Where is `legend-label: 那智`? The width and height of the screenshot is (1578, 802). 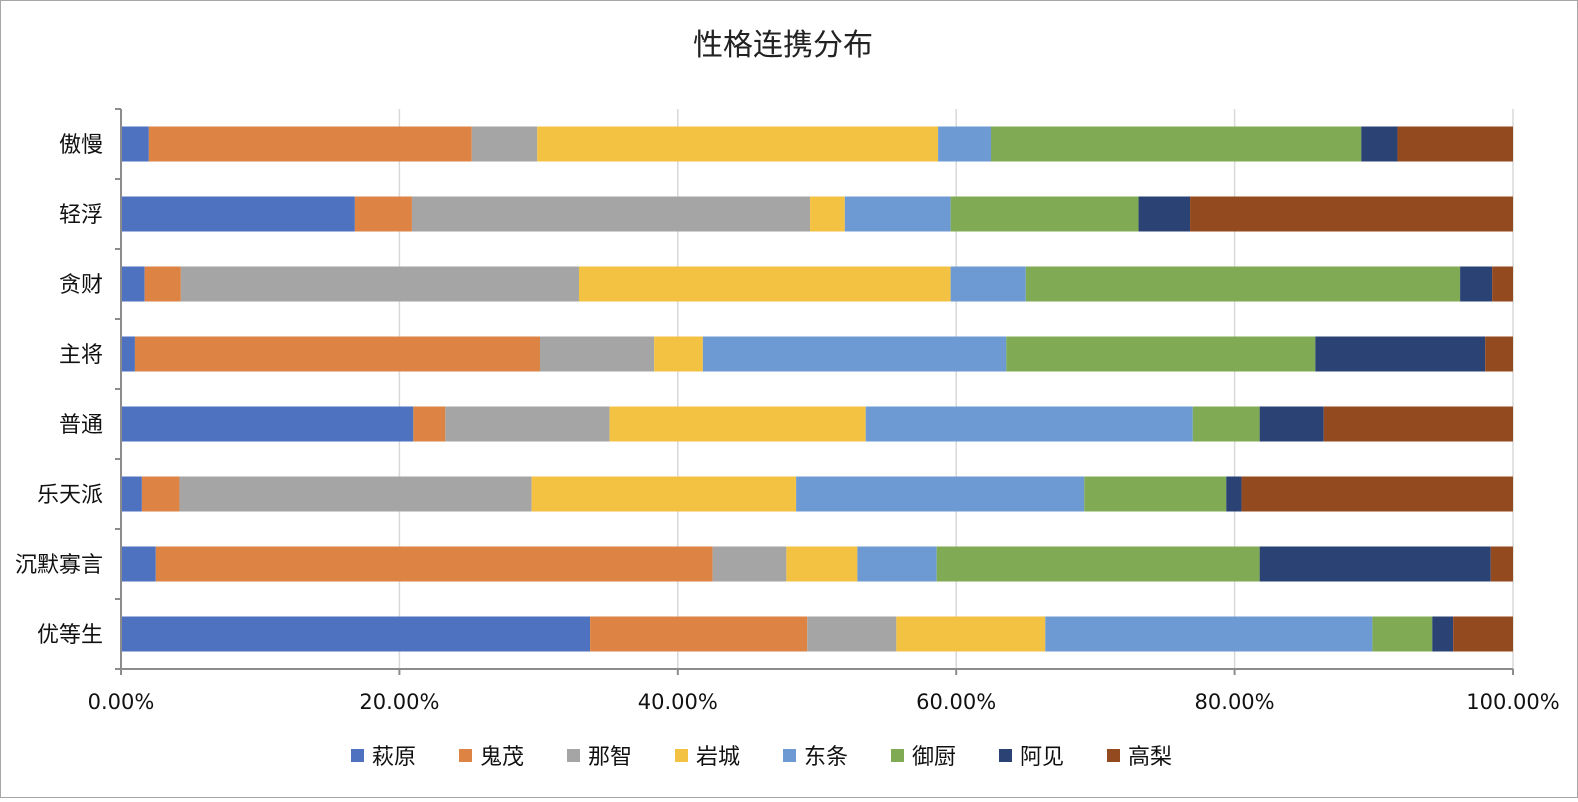
legend-label: 那智 is located at coordinates (610, 757).